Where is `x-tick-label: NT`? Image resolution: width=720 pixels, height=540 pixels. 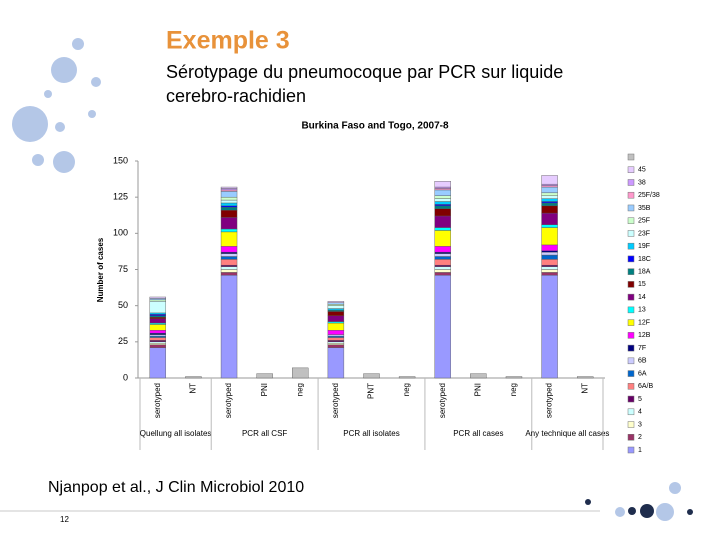 x-tick-label: NT is located at coordinates (584, 388).